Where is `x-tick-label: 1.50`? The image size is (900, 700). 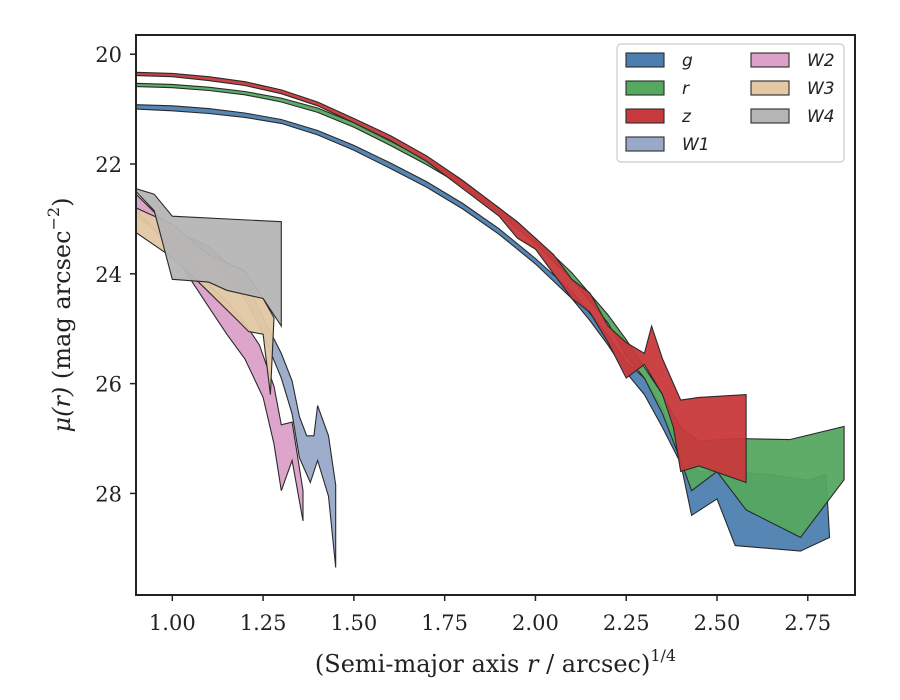
x-tick-label: 1.50 is located at coordinates (353, 623).